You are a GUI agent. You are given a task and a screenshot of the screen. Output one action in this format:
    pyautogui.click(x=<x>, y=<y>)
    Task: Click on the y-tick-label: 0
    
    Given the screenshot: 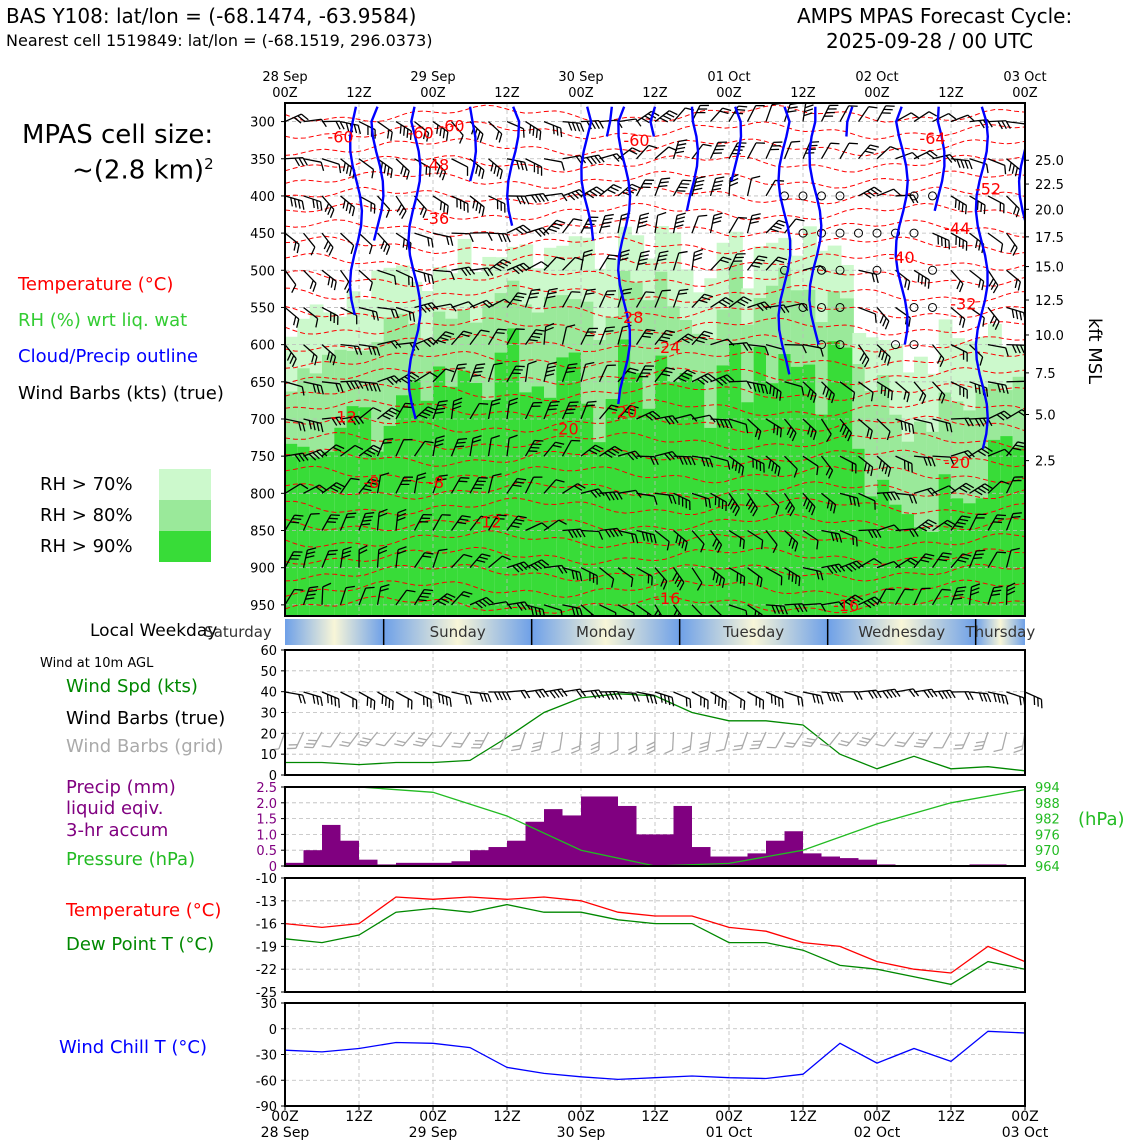 What is the action you would take?
    pyautogui.click(x=273, y=1030)
    